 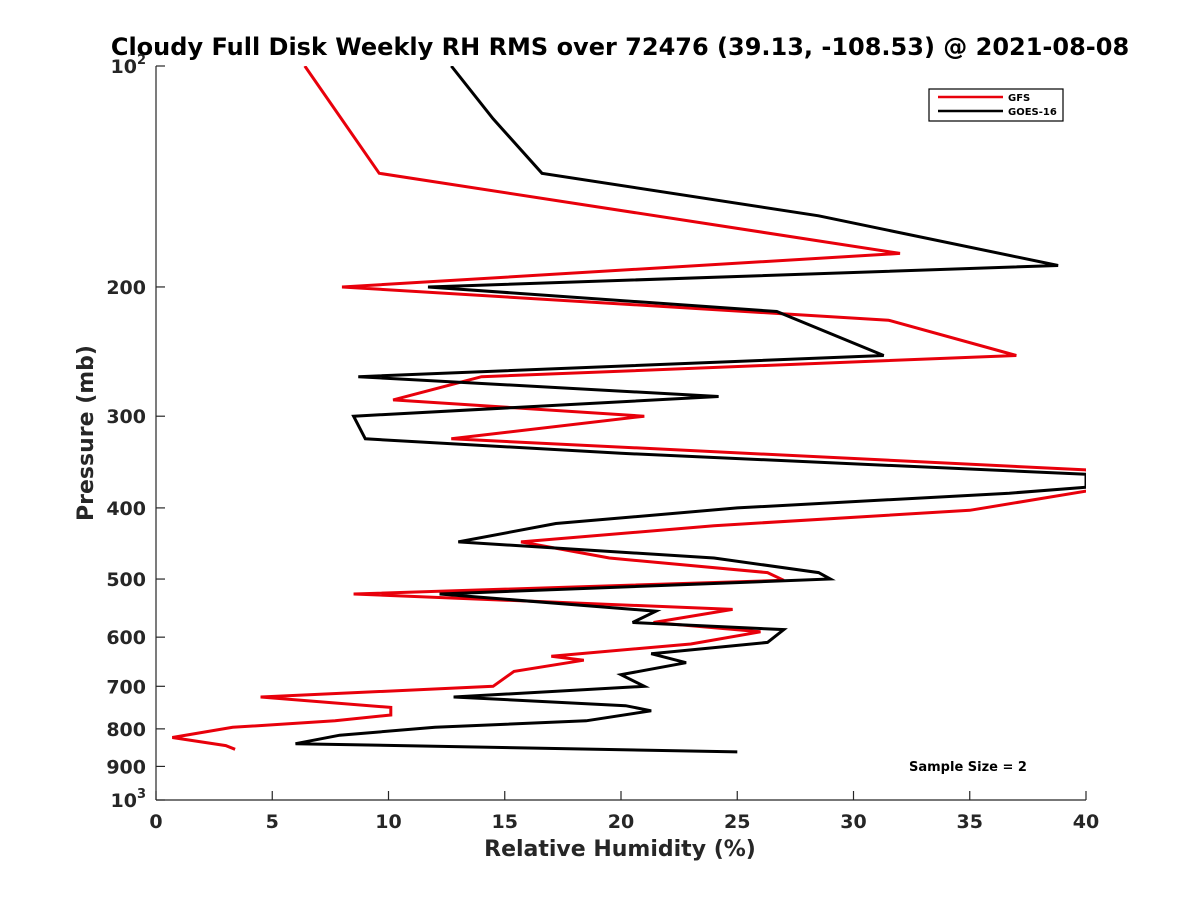 What do you see at coordinates (155, 822) in the screenshot?
I see `x-tick-label: 0` at bounding box center [155, 822].